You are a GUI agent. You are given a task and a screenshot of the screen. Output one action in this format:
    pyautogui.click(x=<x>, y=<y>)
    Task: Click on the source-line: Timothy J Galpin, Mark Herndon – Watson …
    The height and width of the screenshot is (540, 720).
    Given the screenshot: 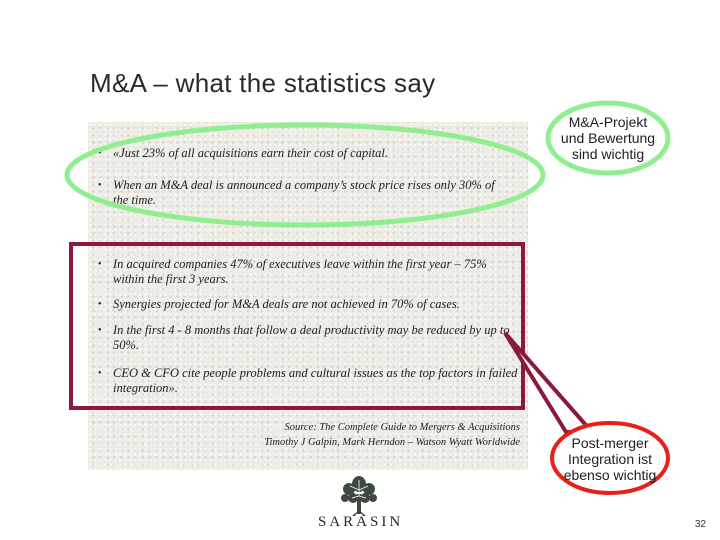 What is the action you would take?
    pyautogui.click(x=392, y=442)
    